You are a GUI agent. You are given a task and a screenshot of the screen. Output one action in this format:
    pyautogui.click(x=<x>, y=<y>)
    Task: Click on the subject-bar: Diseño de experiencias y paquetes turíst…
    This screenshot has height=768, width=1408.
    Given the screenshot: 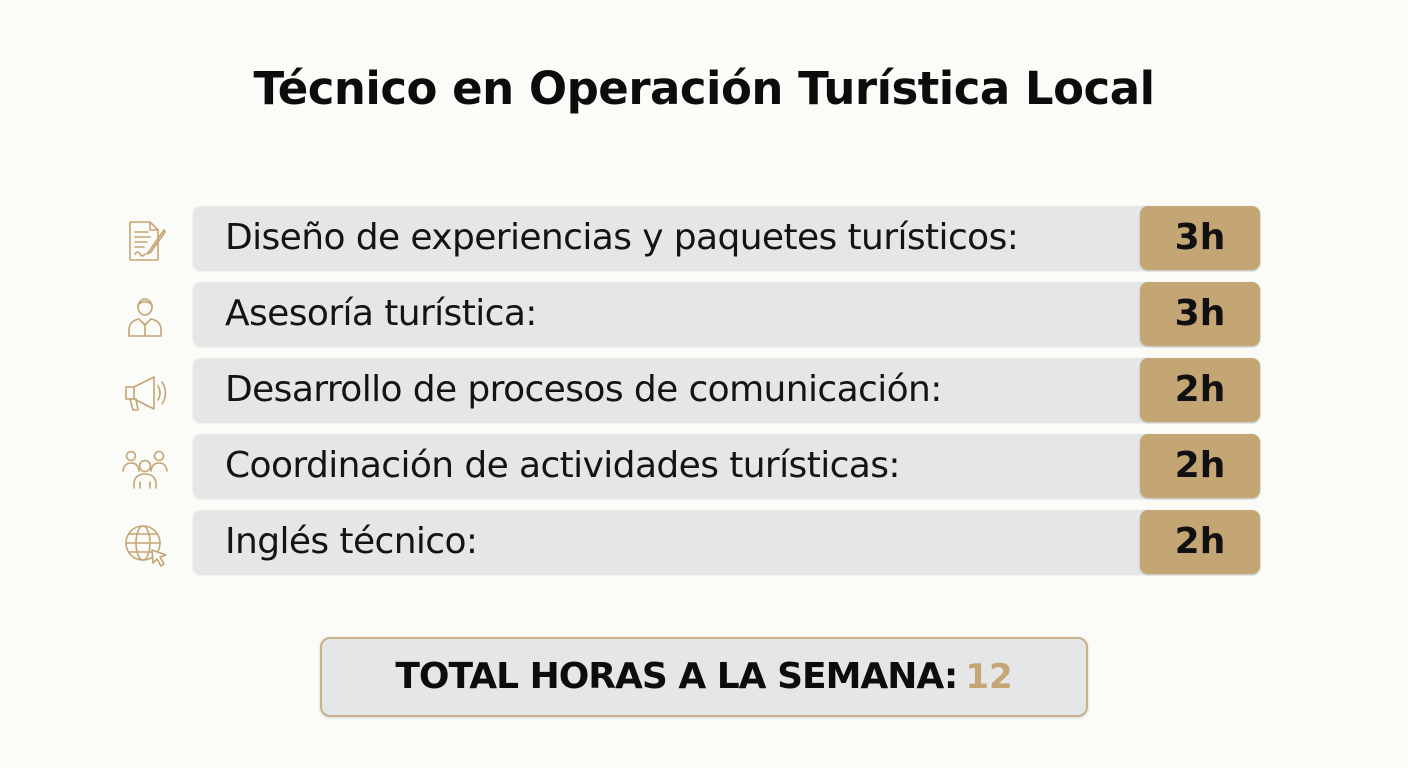 What is the action you would take?
    pyautogui.click(x=726, y=238)
    